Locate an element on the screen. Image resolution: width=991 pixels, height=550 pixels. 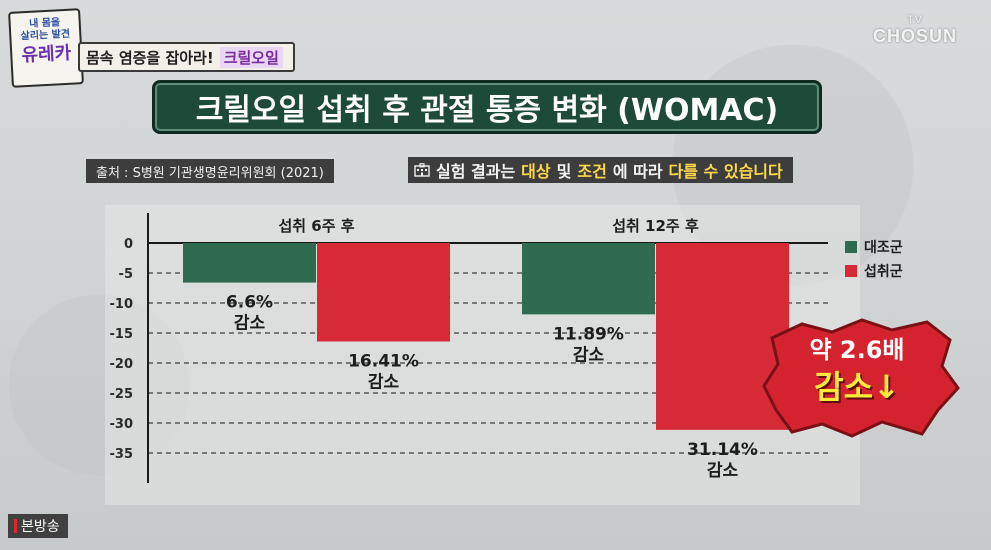
reduction-stamp: 약 2.6배 감소↓ is located at coordinates (862, 378).